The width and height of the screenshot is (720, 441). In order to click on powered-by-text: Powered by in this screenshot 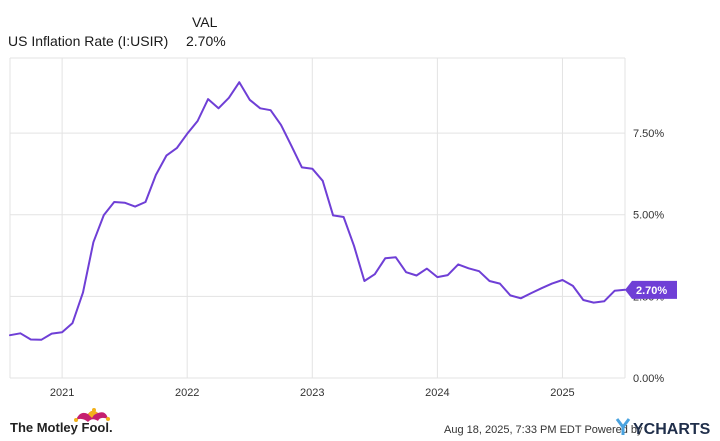, I will do `click(613, 430)`.